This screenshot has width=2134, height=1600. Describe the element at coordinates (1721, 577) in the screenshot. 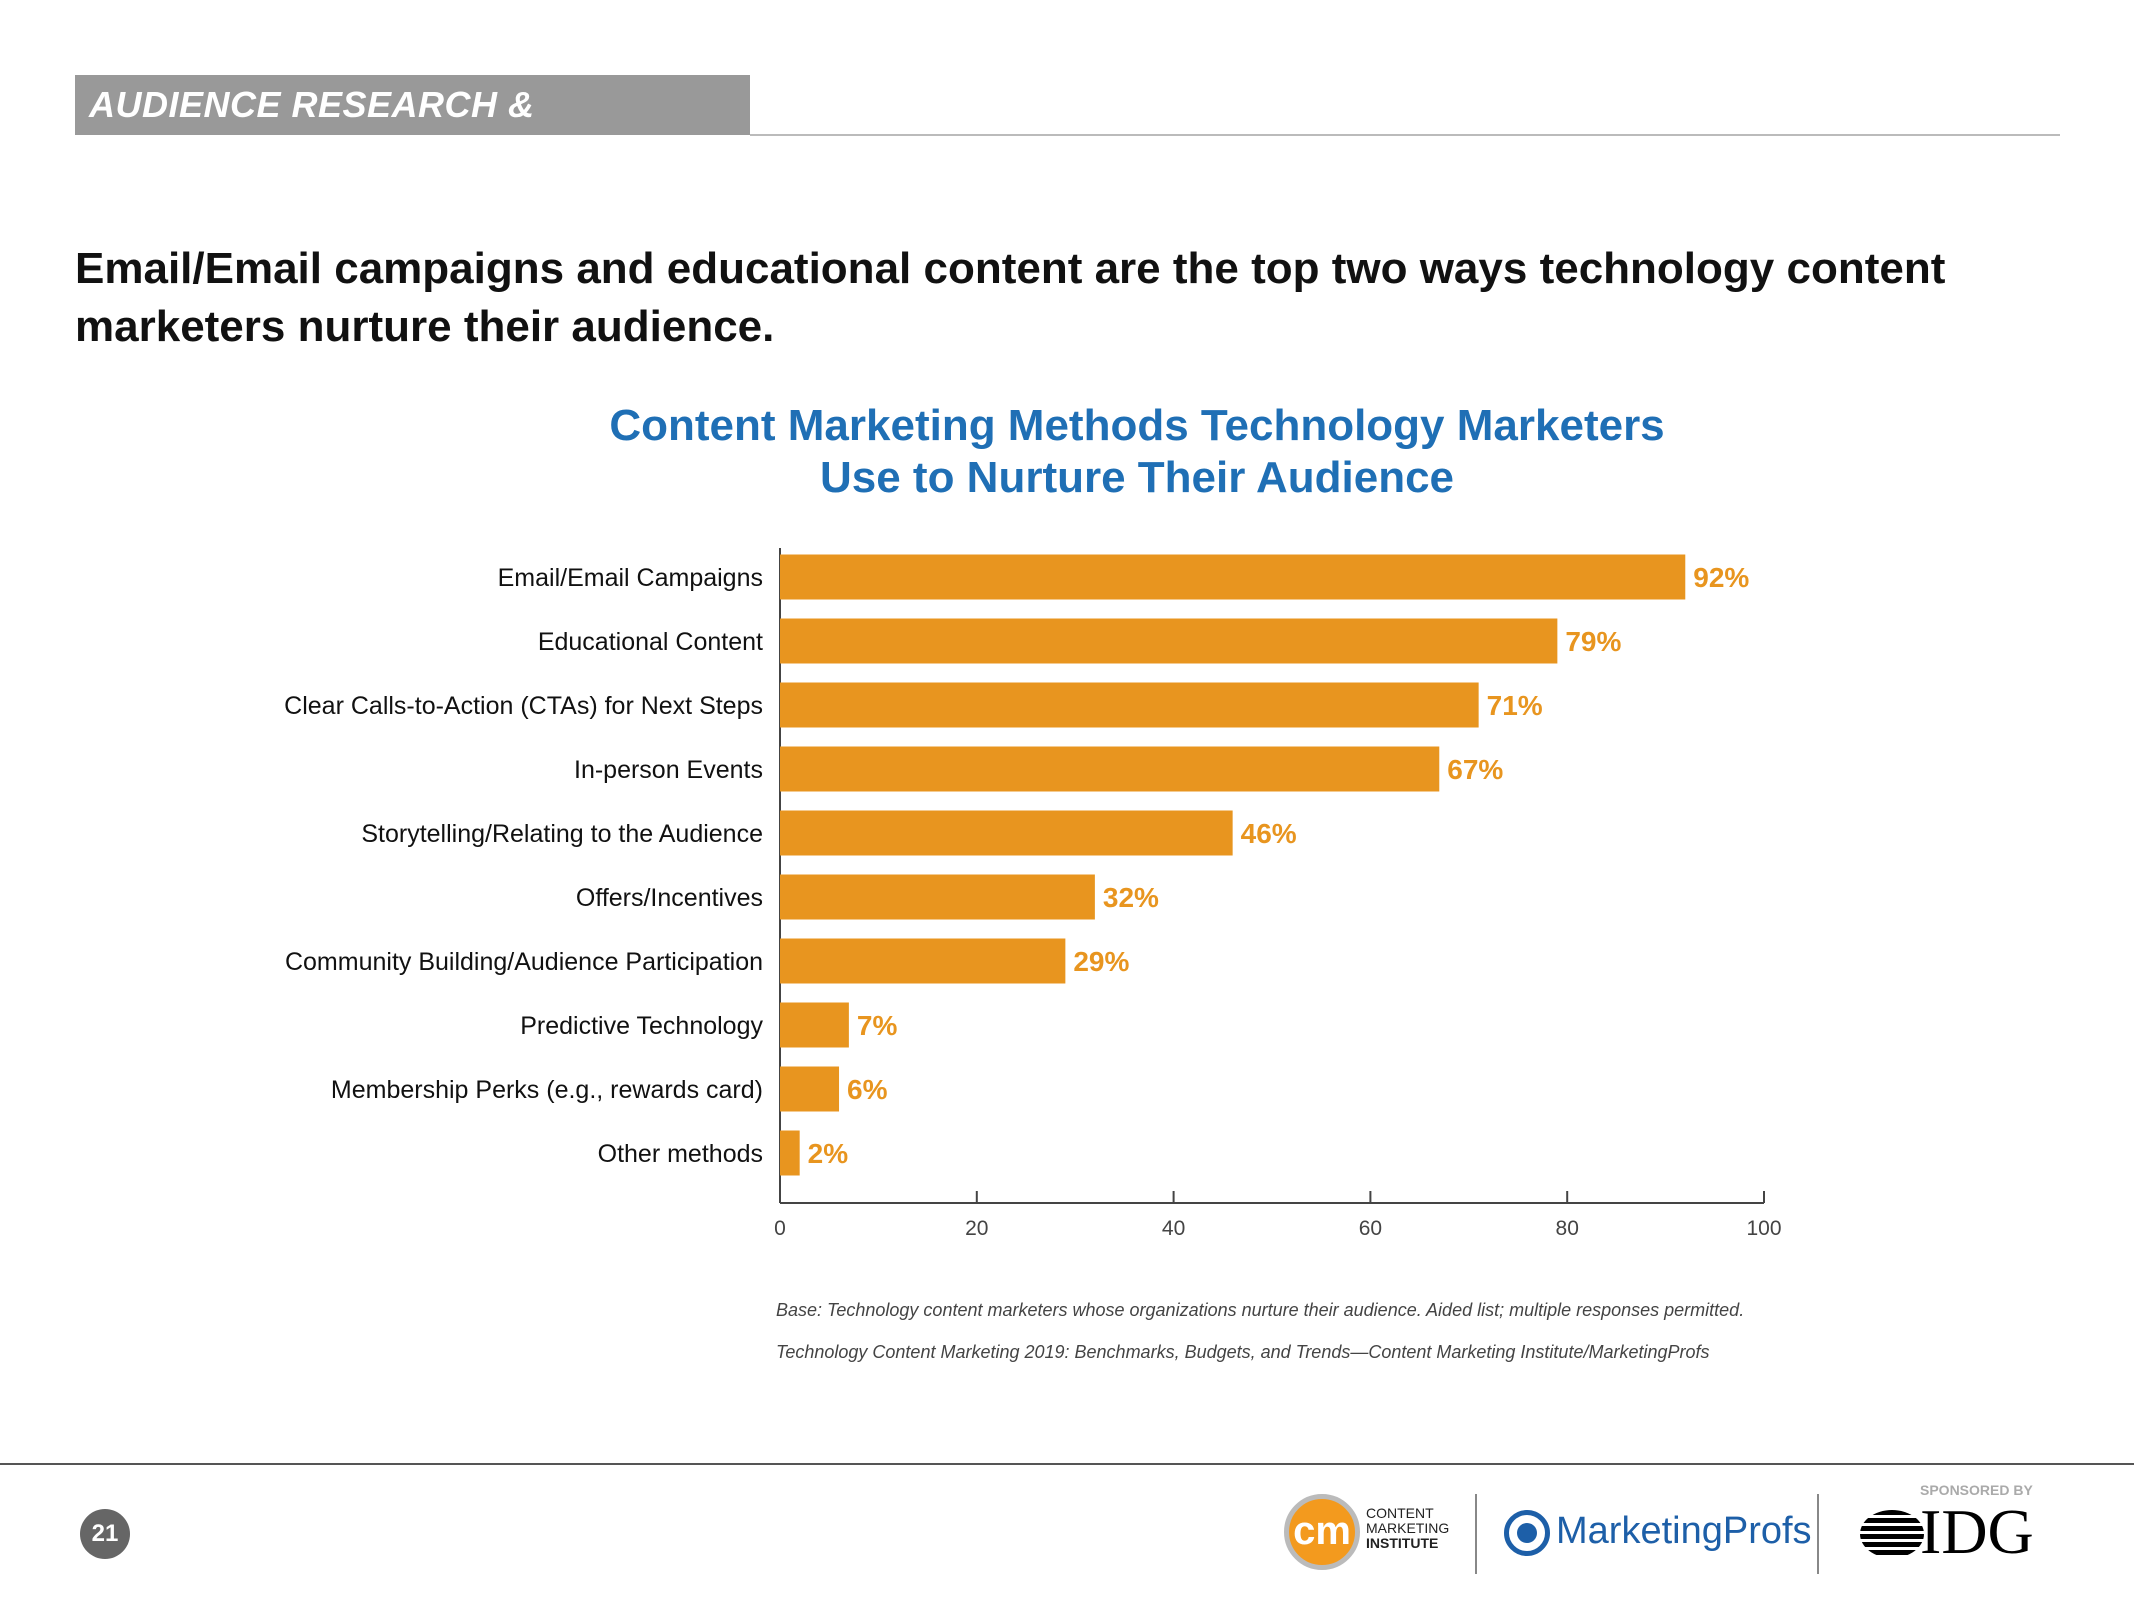

I see `data-label: 92%` at that location.